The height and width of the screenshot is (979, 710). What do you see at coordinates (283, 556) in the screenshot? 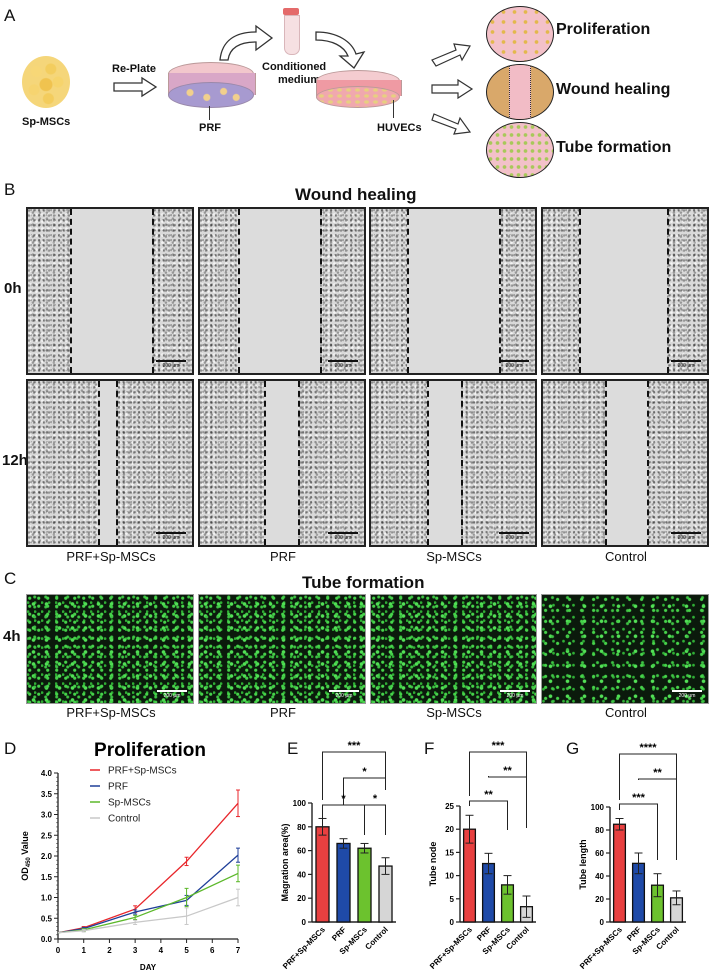
I see `group-label-prf: PRF` at bounding box center [283, 556].